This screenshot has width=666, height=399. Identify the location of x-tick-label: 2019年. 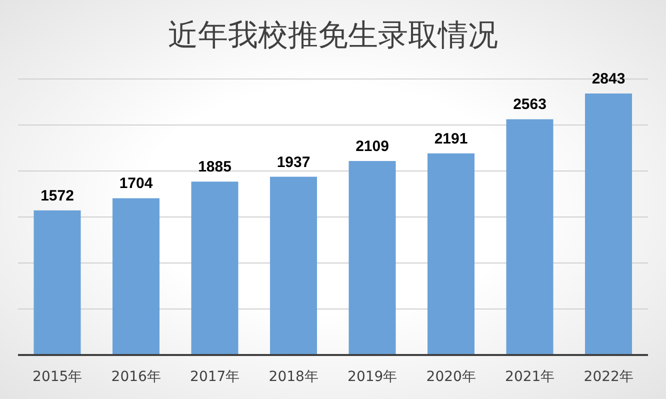
(373, 376).